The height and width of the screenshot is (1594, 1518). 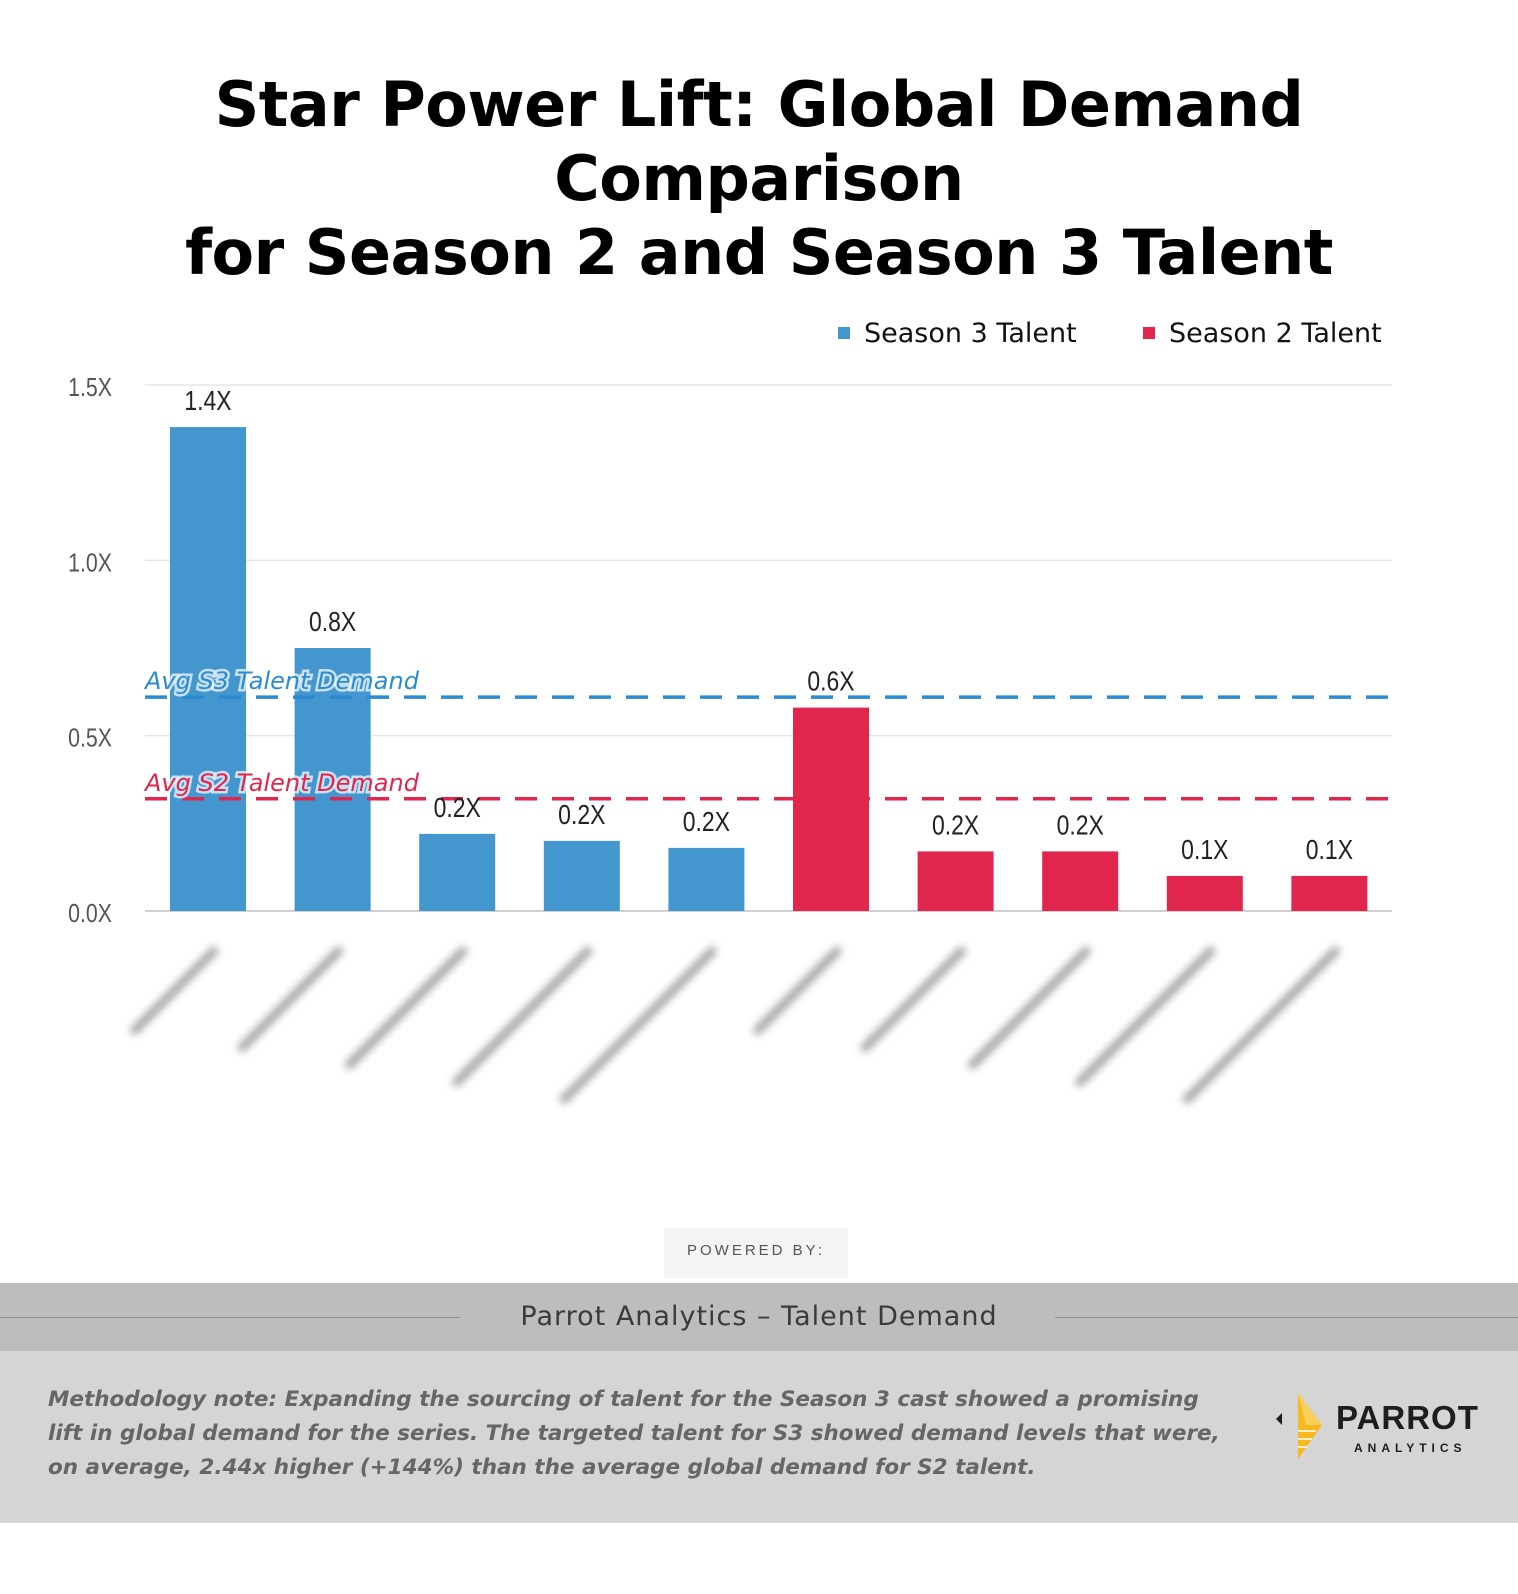 I want to click on y-tick-label: 0.5X, so click(x=90, y=739).